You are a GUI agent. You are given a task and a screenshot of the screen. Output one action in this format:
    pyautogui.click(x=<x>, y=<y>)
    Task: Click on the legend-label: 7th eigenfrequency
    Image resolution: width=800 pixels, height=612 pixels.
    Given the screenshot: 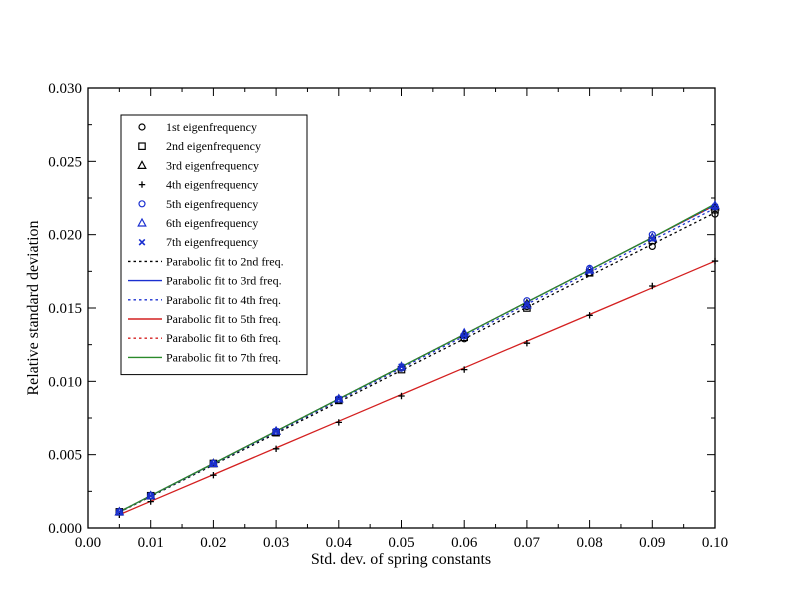 What is the action you would take?
    pyautogui.click(x=212, y=242)
    